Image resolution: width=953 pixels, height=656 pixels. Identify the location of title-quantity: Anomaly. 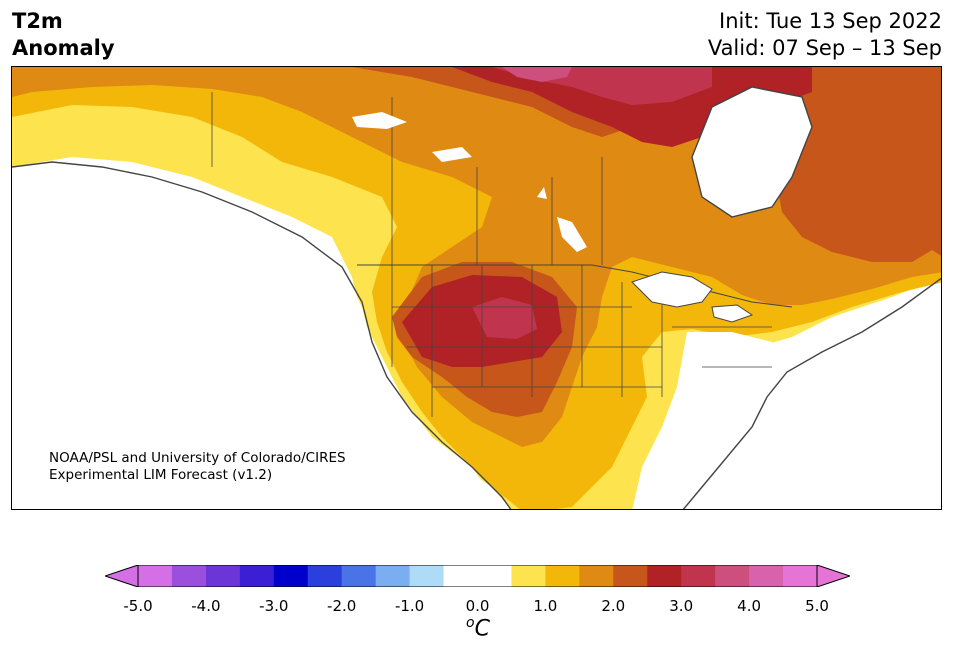
(63, 48).